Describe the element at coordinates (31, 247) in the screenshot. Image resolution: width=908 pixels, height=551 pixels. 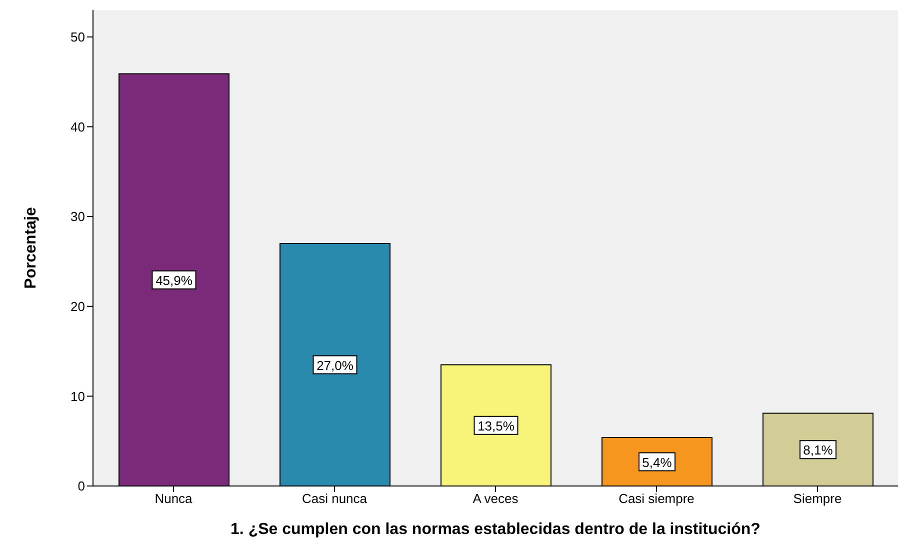
I see `y-axis-title: Porcentaje` at that location.